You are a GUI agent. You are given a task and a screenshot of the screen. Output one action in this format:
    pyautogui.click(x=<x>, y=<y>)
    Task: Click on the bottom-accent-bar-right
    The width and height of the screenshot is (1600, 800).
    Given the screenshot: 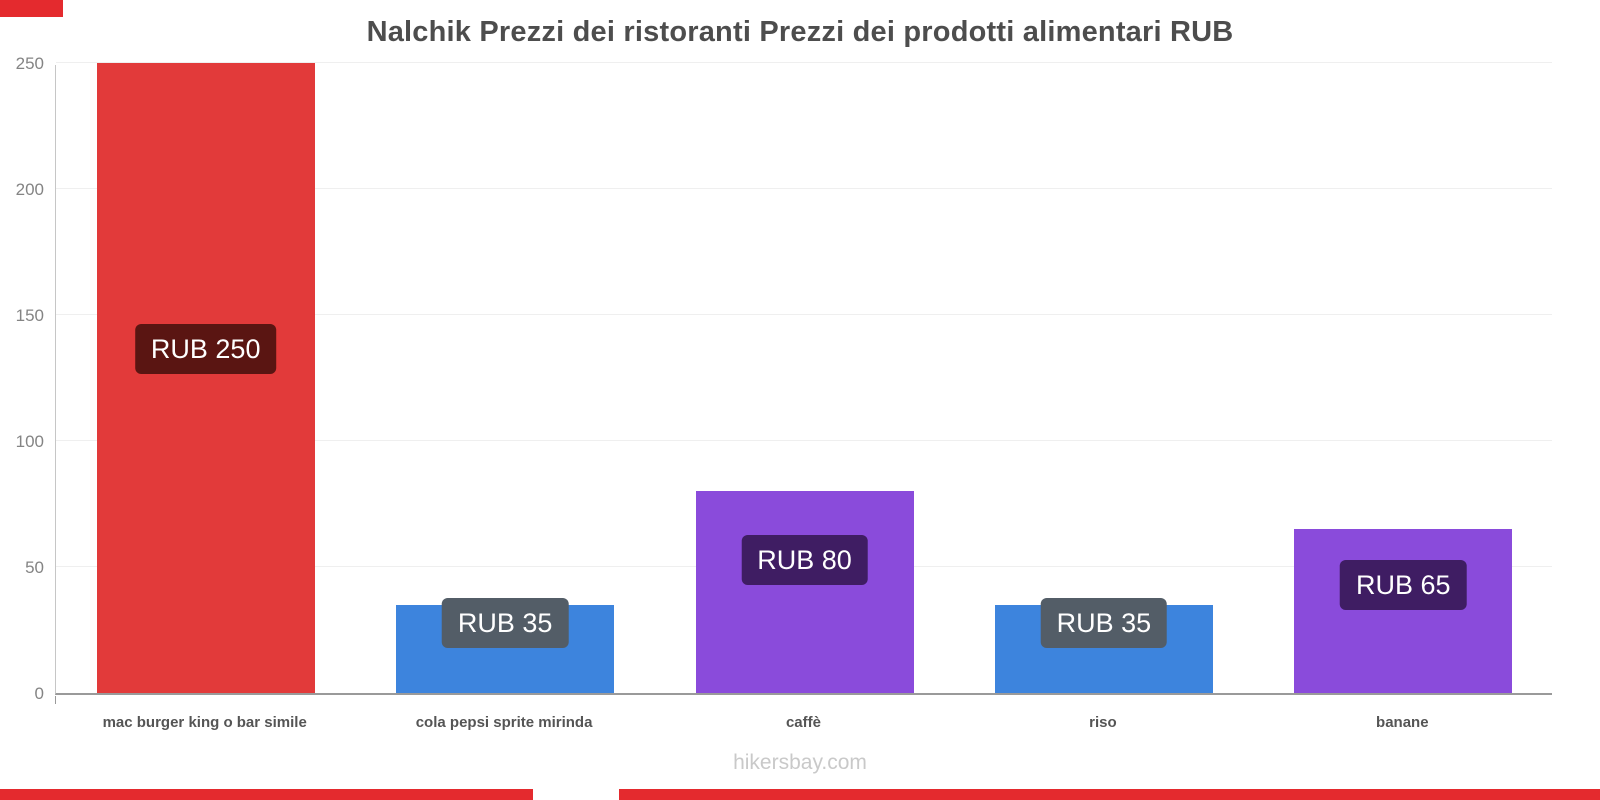 What is the action you would take?
    pyautogui.click(x=1109, y=794)
    